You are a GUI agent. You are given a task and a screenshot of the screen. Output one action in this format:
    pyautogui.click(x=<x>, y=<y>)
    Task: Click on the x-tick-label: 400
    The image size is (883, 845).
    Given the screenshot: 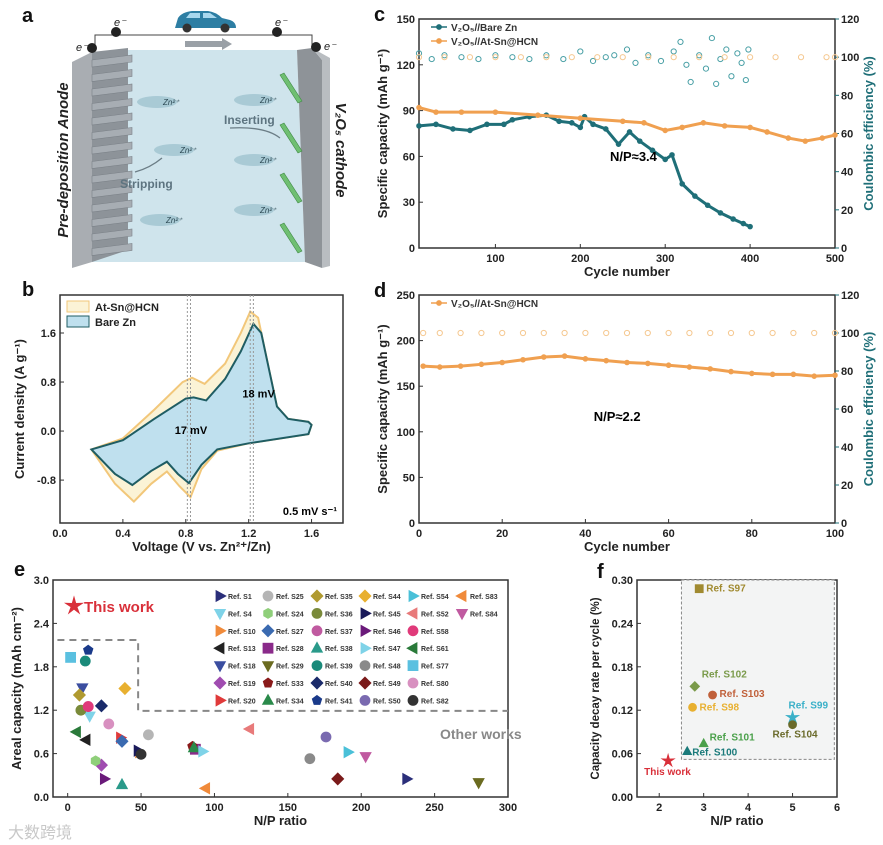 What is the action you would take?
    pyautogui.click(x=750, y=259)
    